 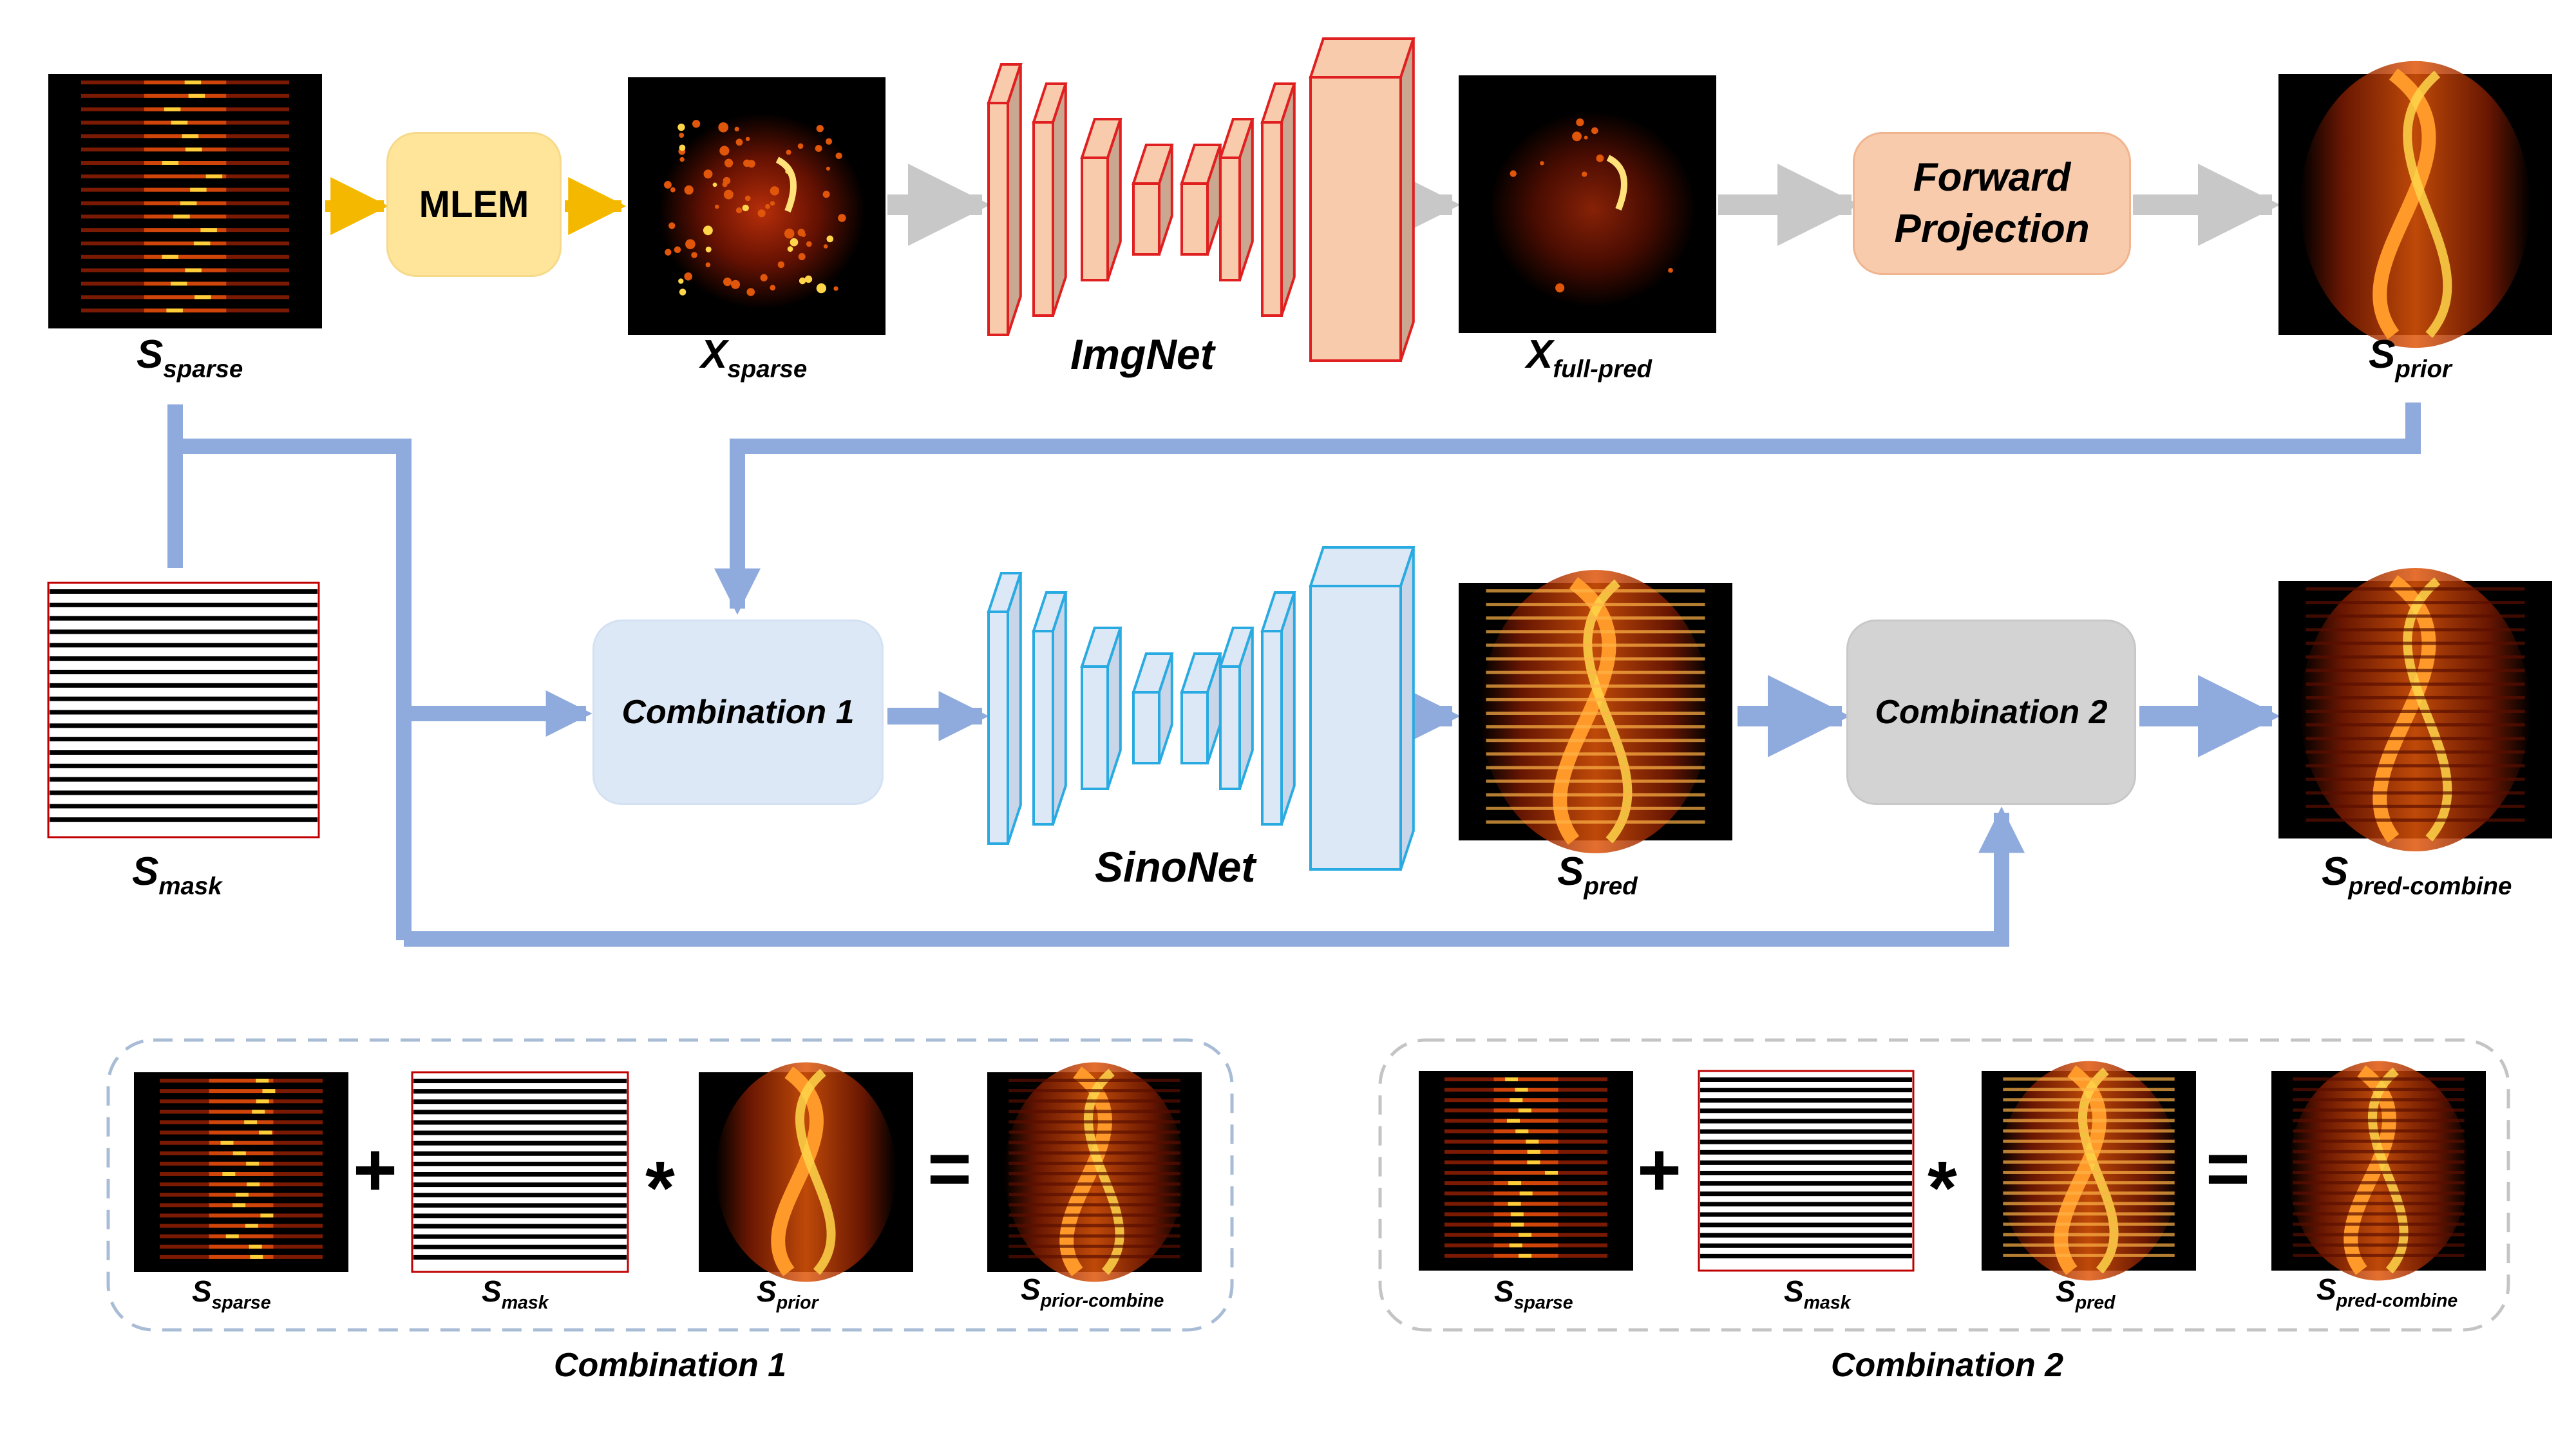 I want to click on label-s-pred: Spred, so click(x=1597, y=875).